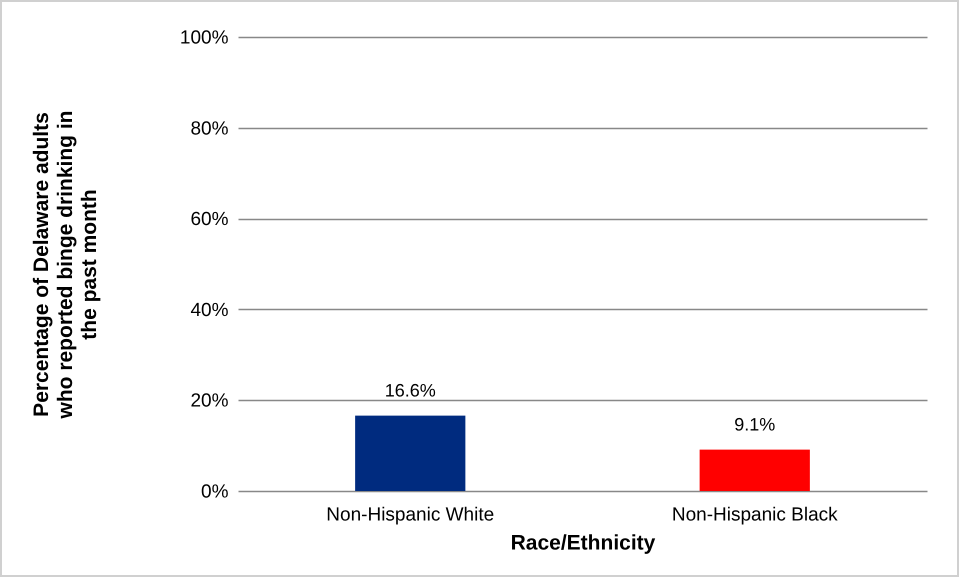 This screenshot has height=577, width=959. I want to click on y-tick-label: 80%, so click(209, 129).